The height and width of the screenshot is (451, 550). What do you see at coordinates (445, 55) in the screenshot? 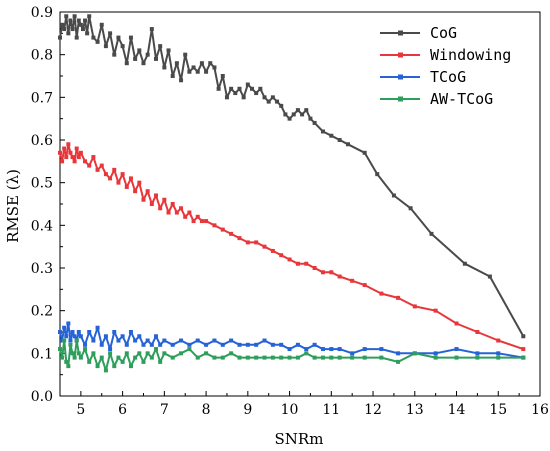
I see `legend-item-windowing: Windowing` at bounding box center [445, 55].